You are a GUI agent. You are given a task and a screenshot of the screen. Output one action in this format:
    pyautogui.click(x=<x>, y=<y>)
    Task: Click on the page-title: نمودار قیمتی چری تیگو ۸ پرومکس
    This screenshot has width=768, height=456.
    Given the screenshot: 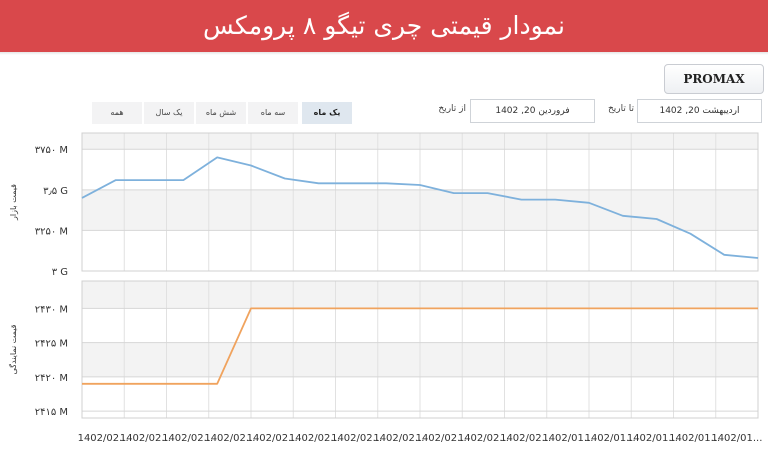 What is the action you would take?
    pyautogui.click(x=384, y=25)
    